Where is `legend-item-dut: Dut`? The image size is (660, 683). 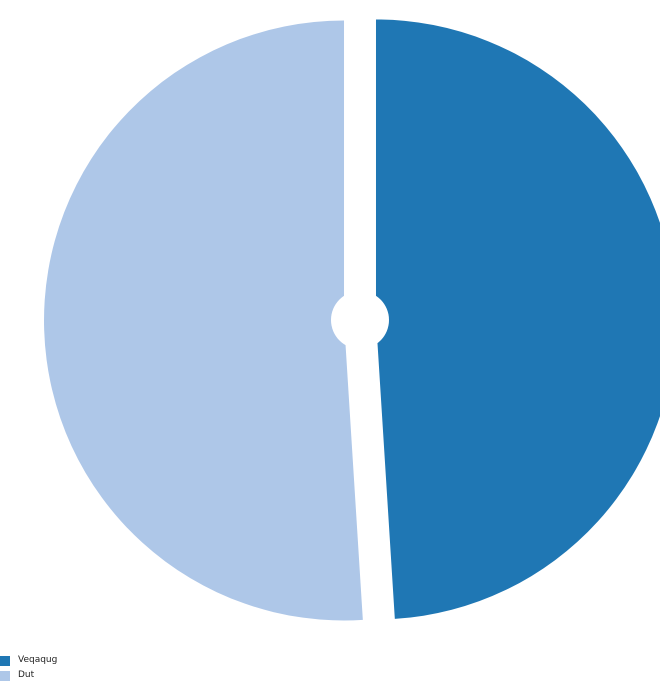
legend-item-dut: Dut is located at coordinates (28, 675).